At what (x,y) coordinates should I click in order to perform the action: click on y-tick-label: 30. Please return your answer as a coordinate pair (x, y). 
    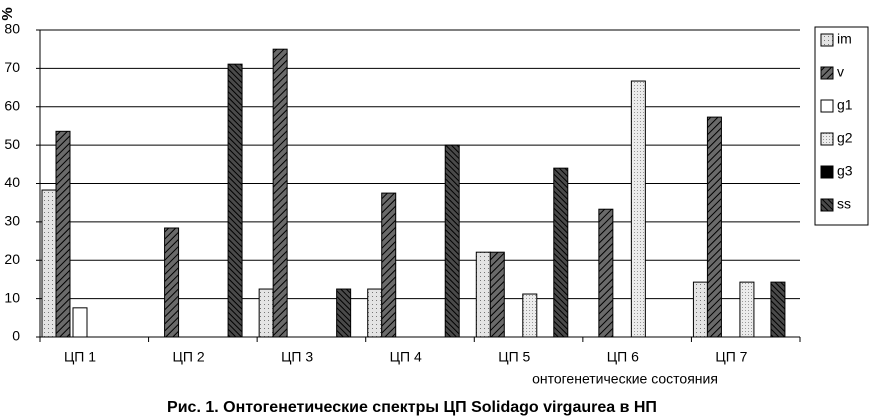
    Looking at the image, I should click on (12, 221).